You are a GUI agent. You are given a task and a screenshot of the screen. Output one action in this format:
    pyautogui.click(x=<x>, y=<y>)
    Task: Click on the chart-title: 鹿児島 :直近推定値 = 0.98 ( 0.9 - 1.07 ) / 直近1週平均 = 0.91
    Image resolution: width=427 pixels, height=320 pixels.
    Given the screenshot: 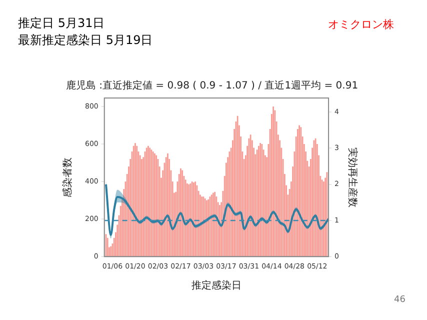 What is the action you would take?
    pyautogui.click(x=212, y=86)
    